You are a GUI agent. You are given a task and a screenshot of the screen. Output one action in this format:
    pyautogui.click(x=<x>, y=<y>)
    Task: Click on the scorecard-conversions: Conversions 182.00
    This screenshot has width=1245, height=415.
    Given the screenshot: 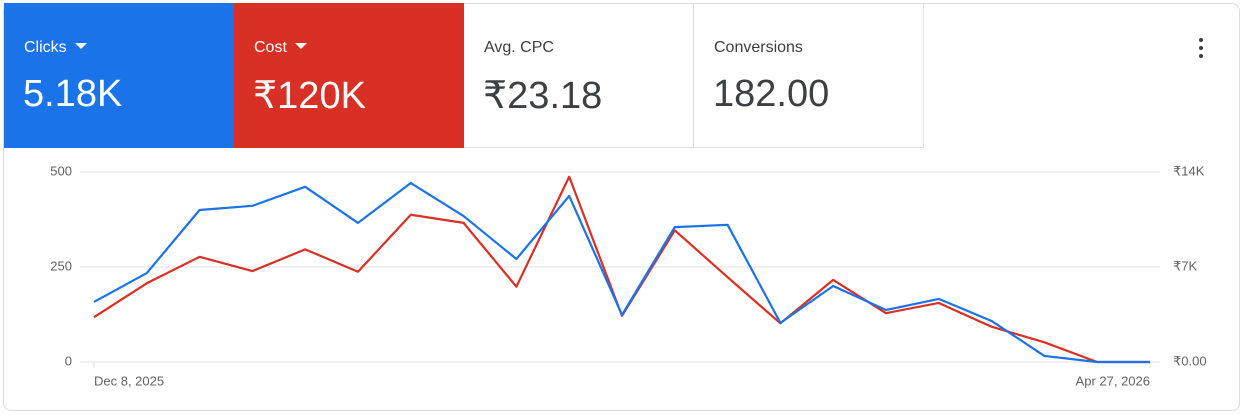 What is the action you would take?
    pyautogui.click(x=809, y=75)
    